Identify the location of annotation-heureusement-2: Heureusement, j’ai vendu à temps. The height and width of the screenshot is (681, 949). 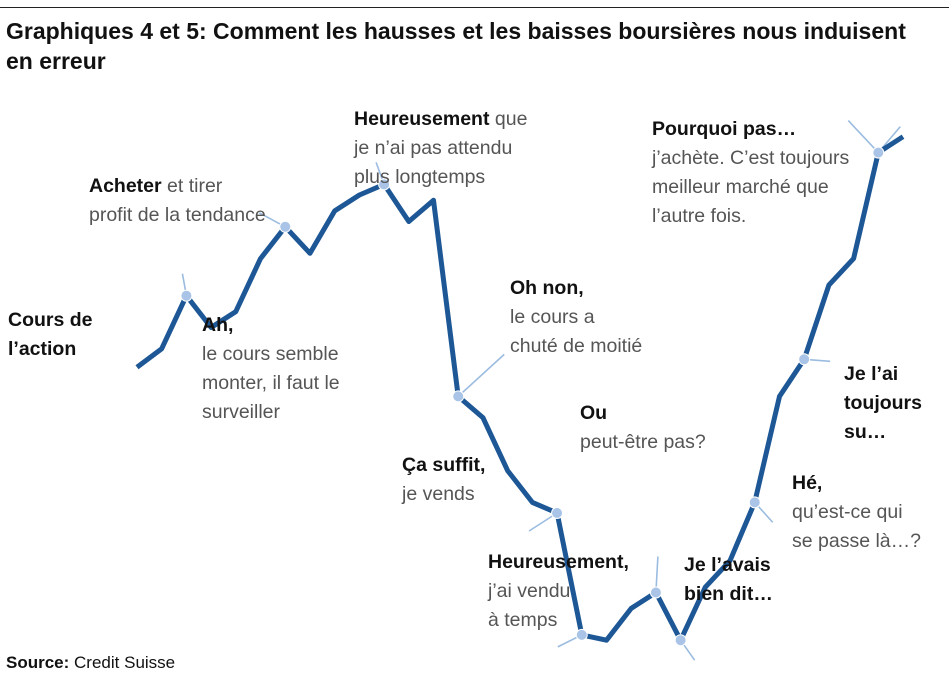
(558, 591).